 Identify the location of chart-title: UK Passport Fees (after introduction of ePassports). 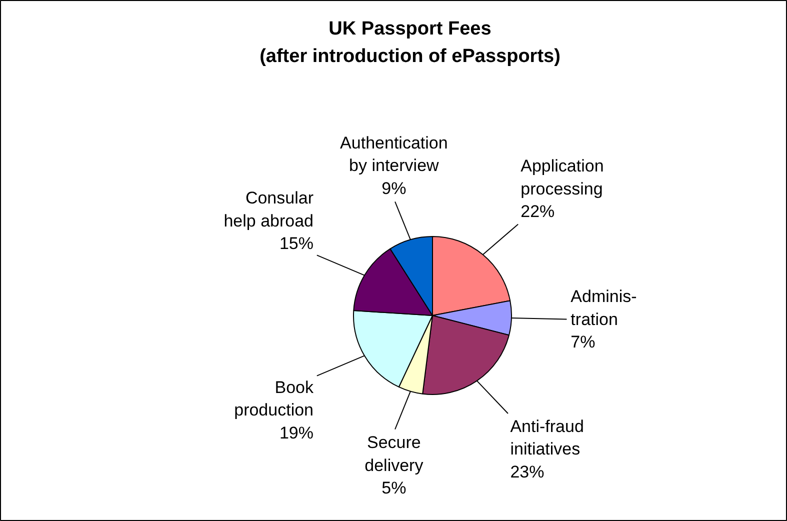
(410, 42).